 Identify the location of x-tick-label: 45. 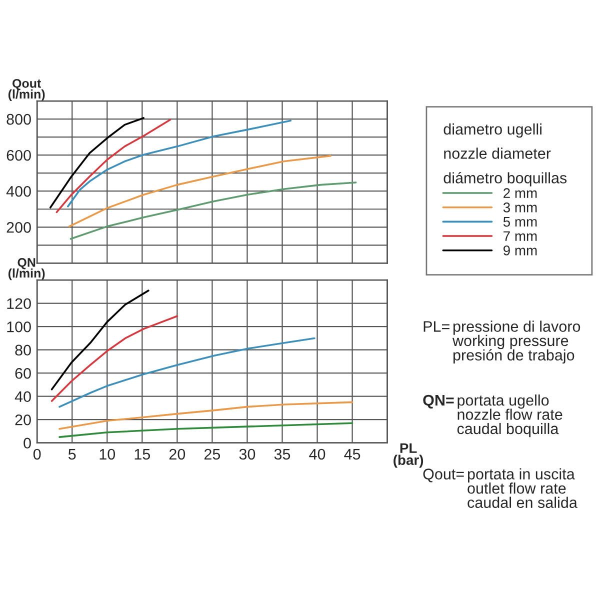
(352, 454).